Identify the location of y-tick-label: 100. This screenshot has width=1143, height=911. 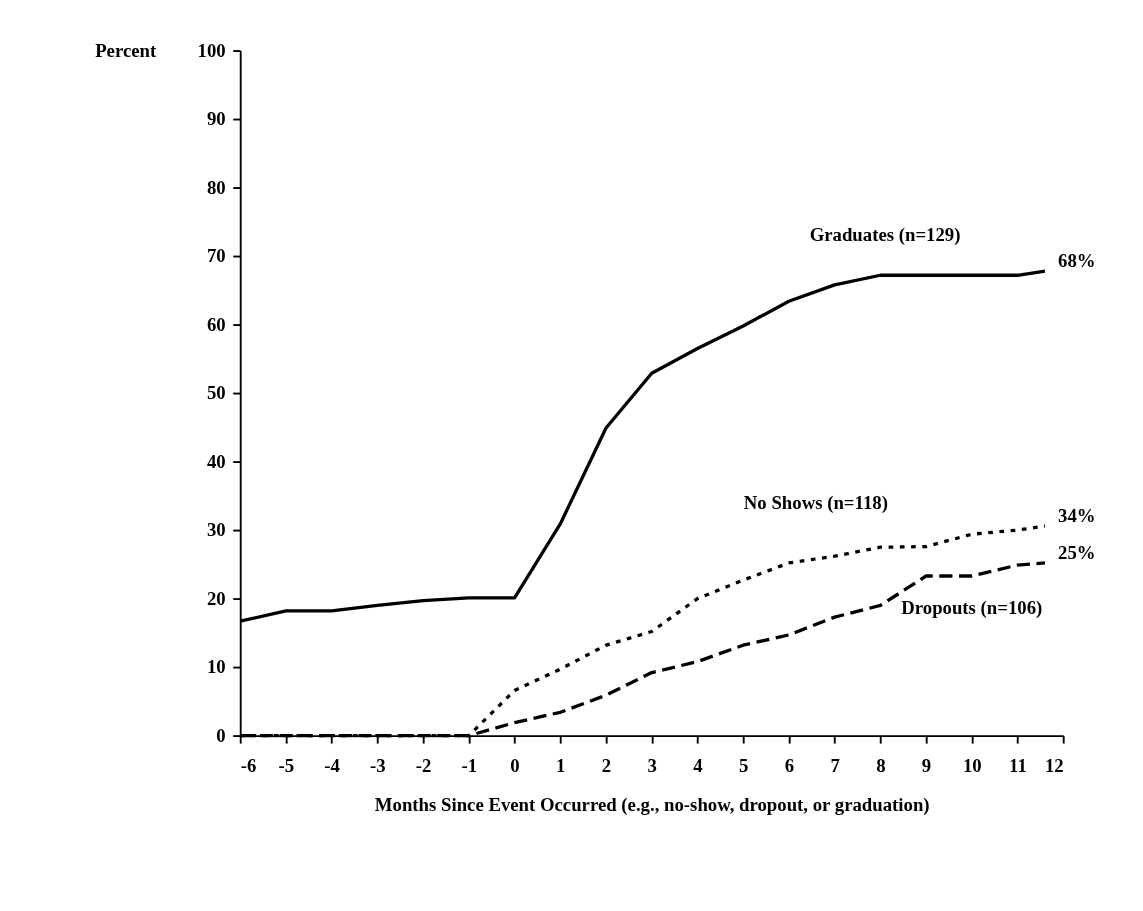
(211, 50).